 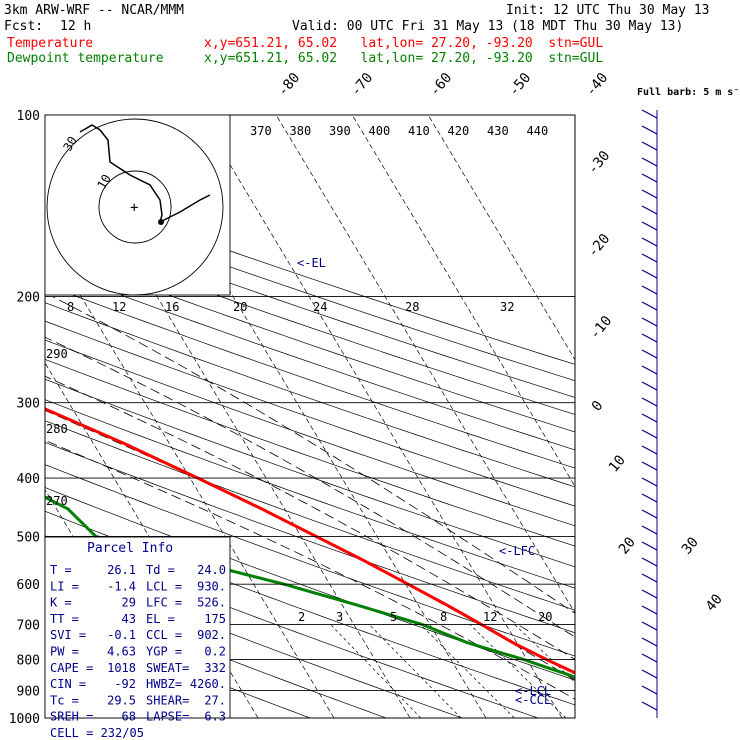 What do you see at coordinates (172, 307) in the screenshot?
I see `wind-speed-tick: 16` at bounding box center [172, 307].